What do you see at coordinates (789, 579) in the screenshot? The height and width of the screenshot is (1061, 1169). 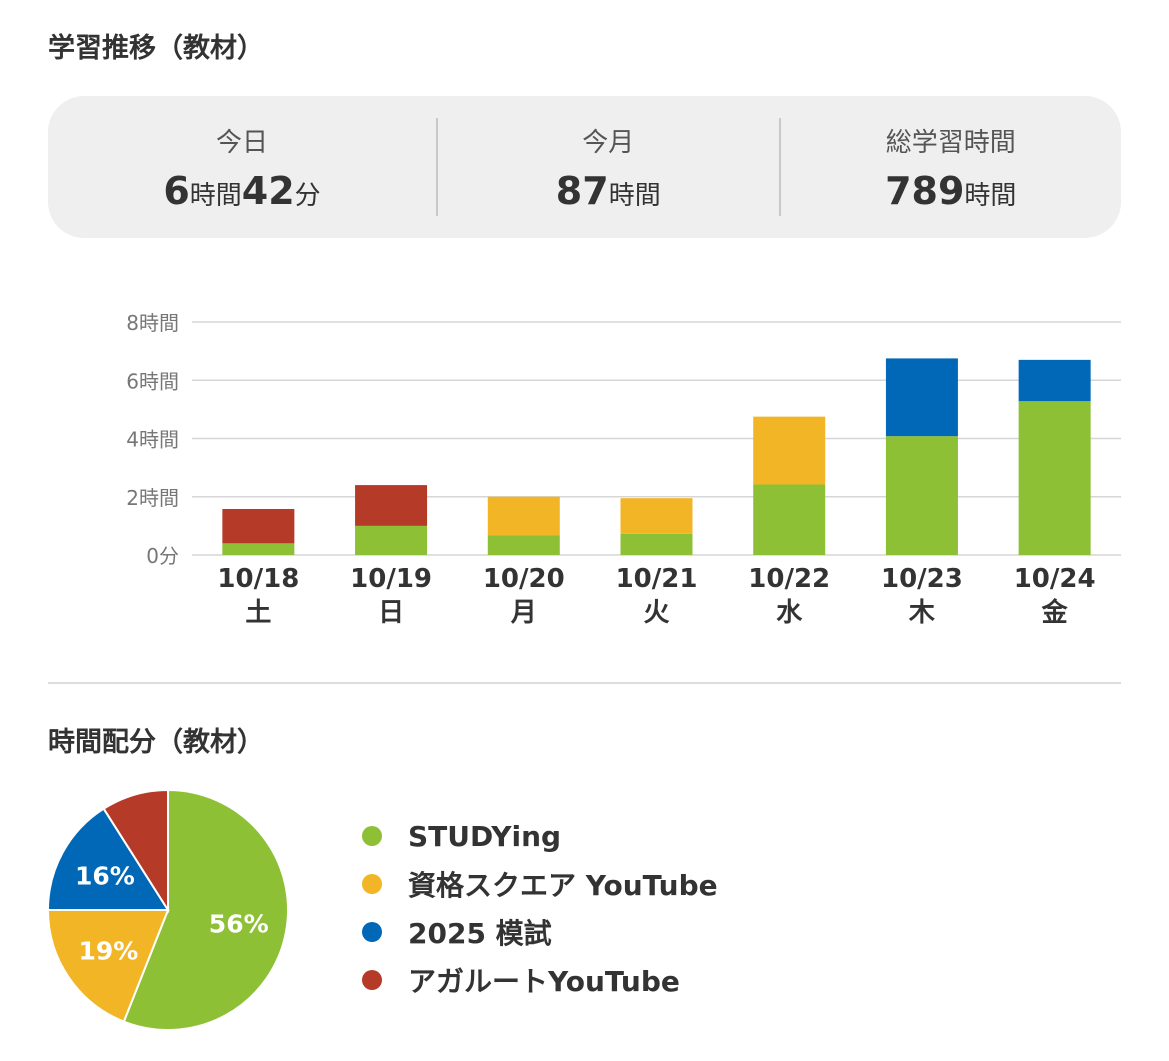 I see `x-date-label: 10/22` at bounding box center [789, 579].